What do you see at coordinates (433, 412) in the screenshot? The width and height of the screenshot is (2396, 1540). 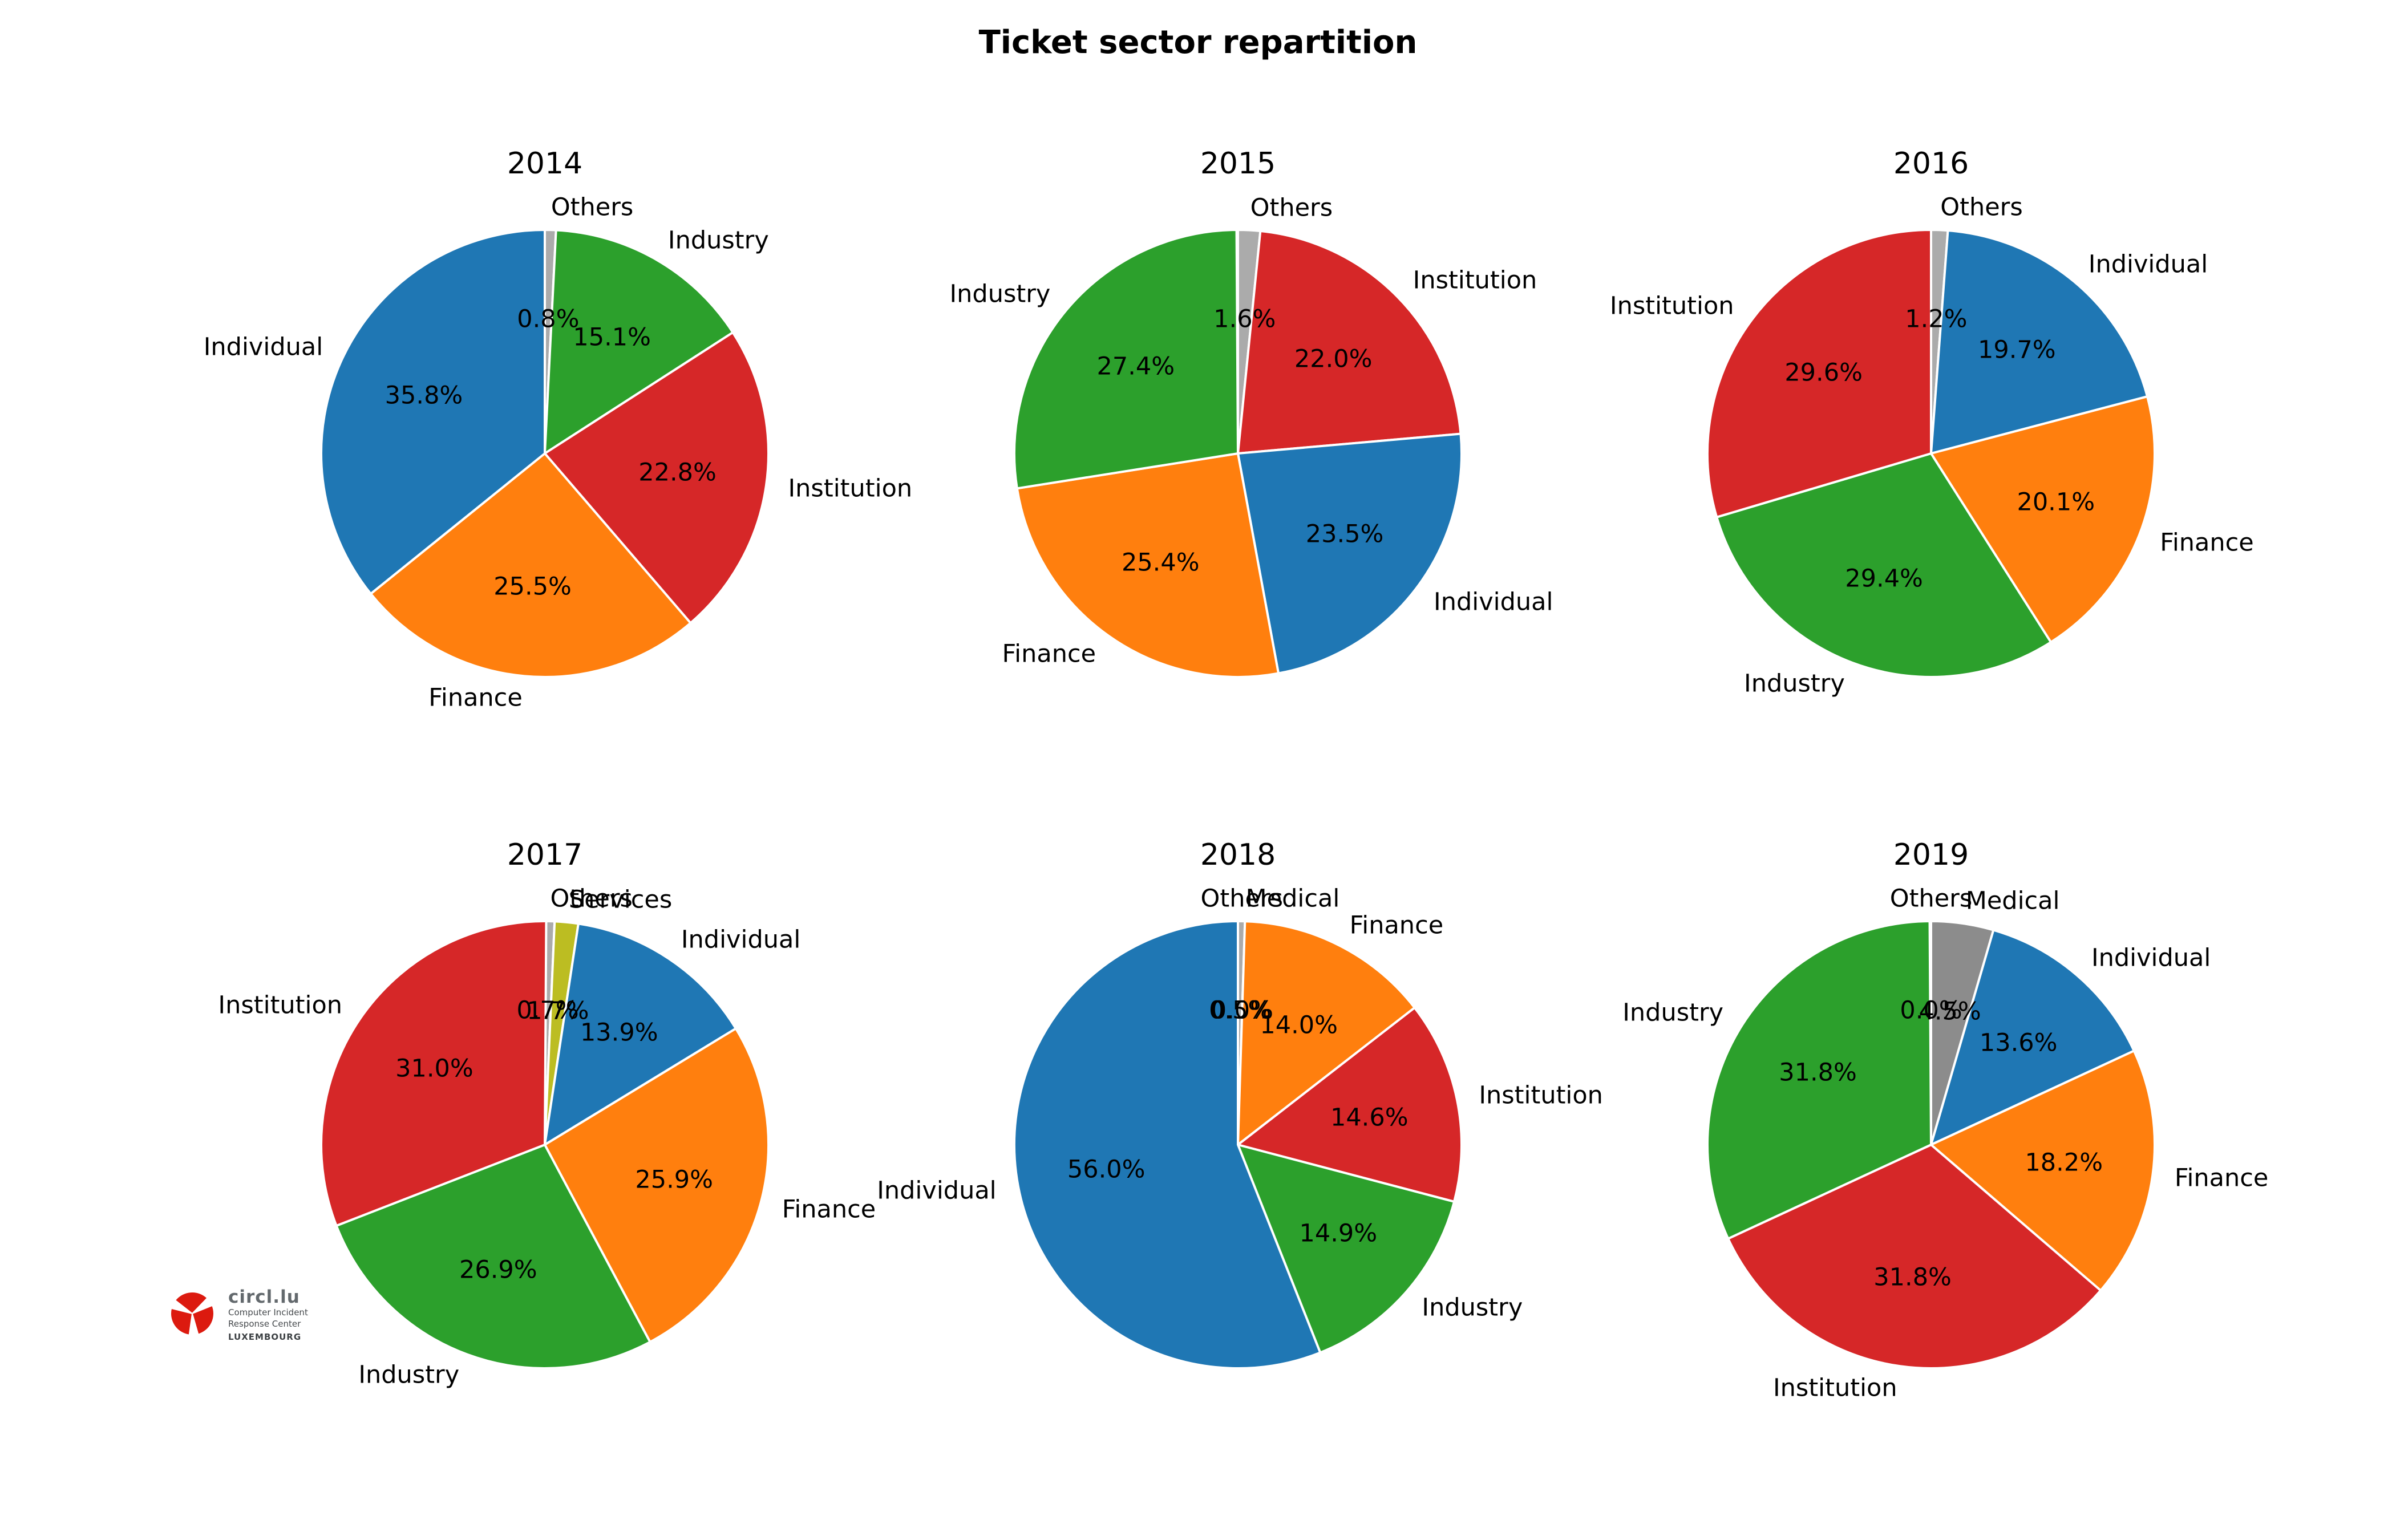 I see `wedge-2014-individual` at bounding box center [433, 412].